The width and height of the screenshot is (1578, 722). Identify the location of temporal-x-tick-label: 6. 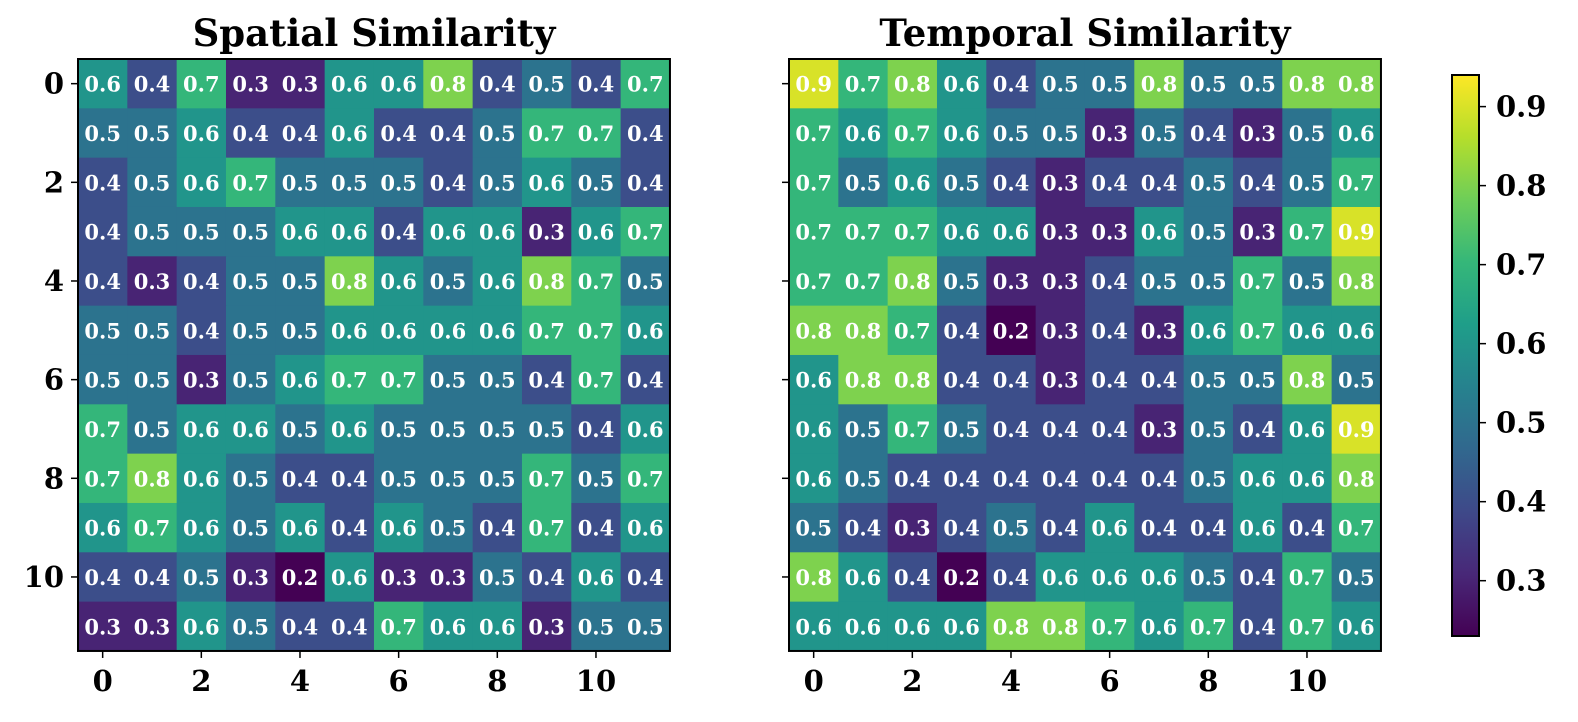
(1110, 681).